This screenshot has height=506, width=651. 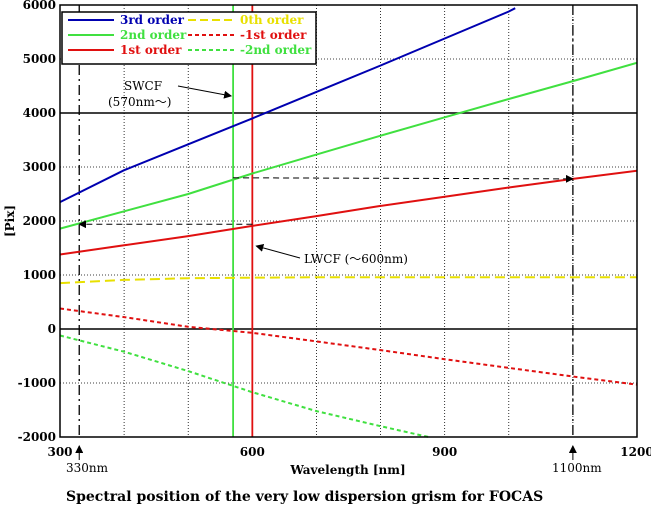 What do you see at coordinates (152, 20) in the screenshot?
I see `legend-label-0: 3rd order` at bounding box center [152, 20].